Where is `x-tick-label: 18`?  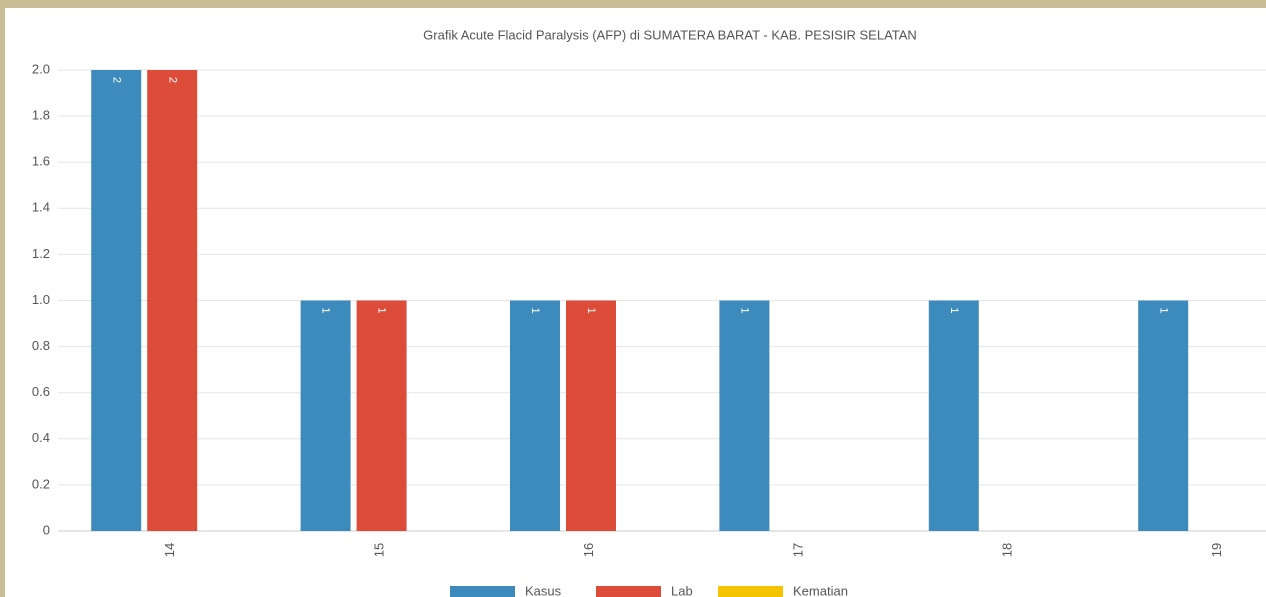
x-tick-label: 18 is located at coordinates (1007, 550).